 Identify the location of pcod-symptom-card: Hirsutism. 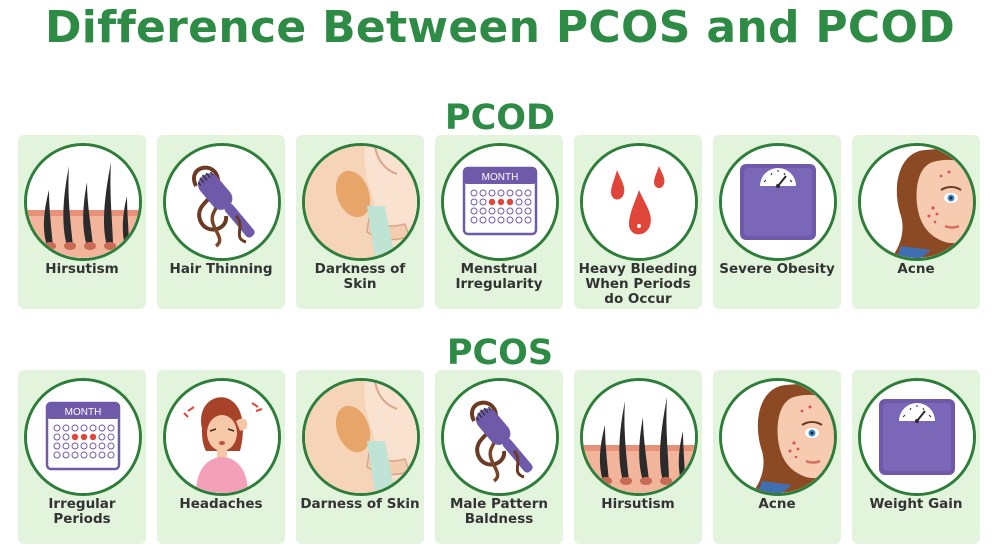
(82, 222).